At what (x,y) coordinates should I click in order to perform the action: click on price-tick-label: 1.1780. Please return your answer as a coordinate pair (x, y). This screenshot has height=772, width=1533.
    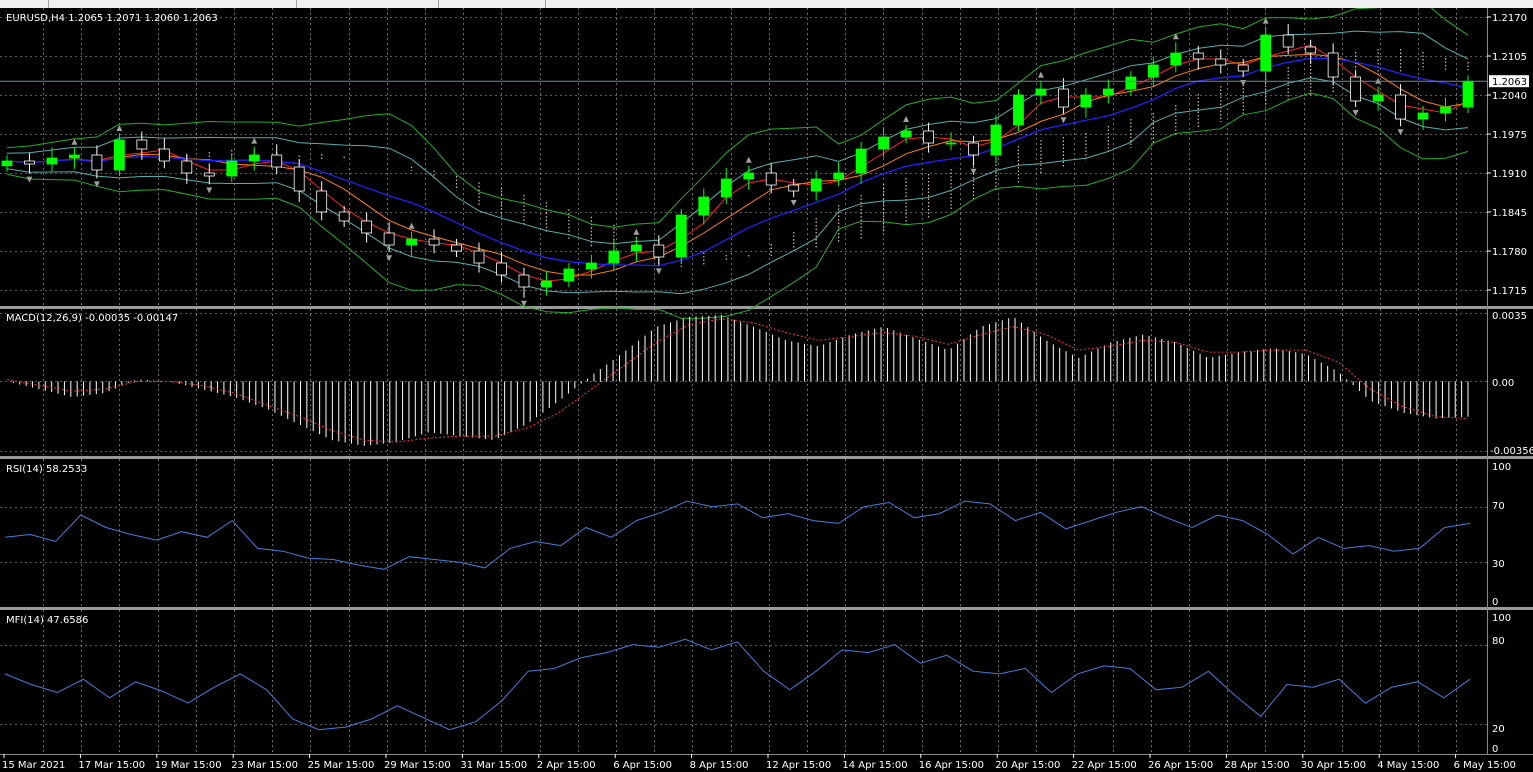
    Looking at the image, I should click on (1509, 252).